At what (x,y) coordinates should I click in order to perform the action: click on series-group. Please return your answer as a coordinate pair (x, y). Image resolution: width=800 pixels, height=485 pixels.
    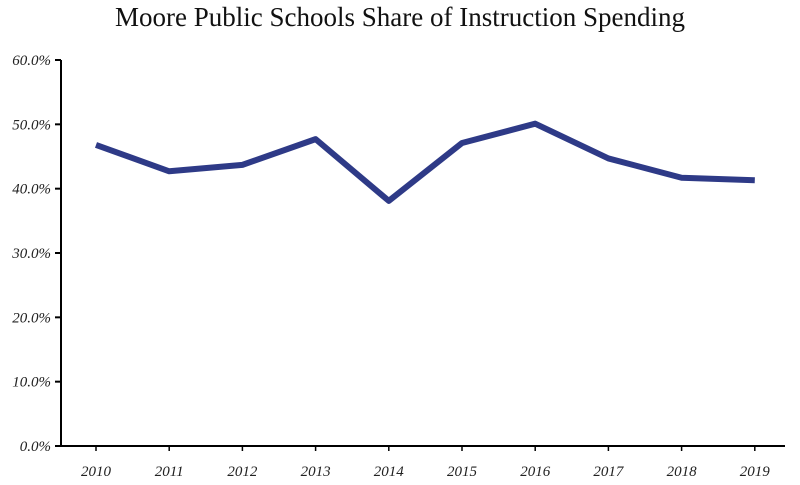
    Looking at the image, I should click on (424, 162).